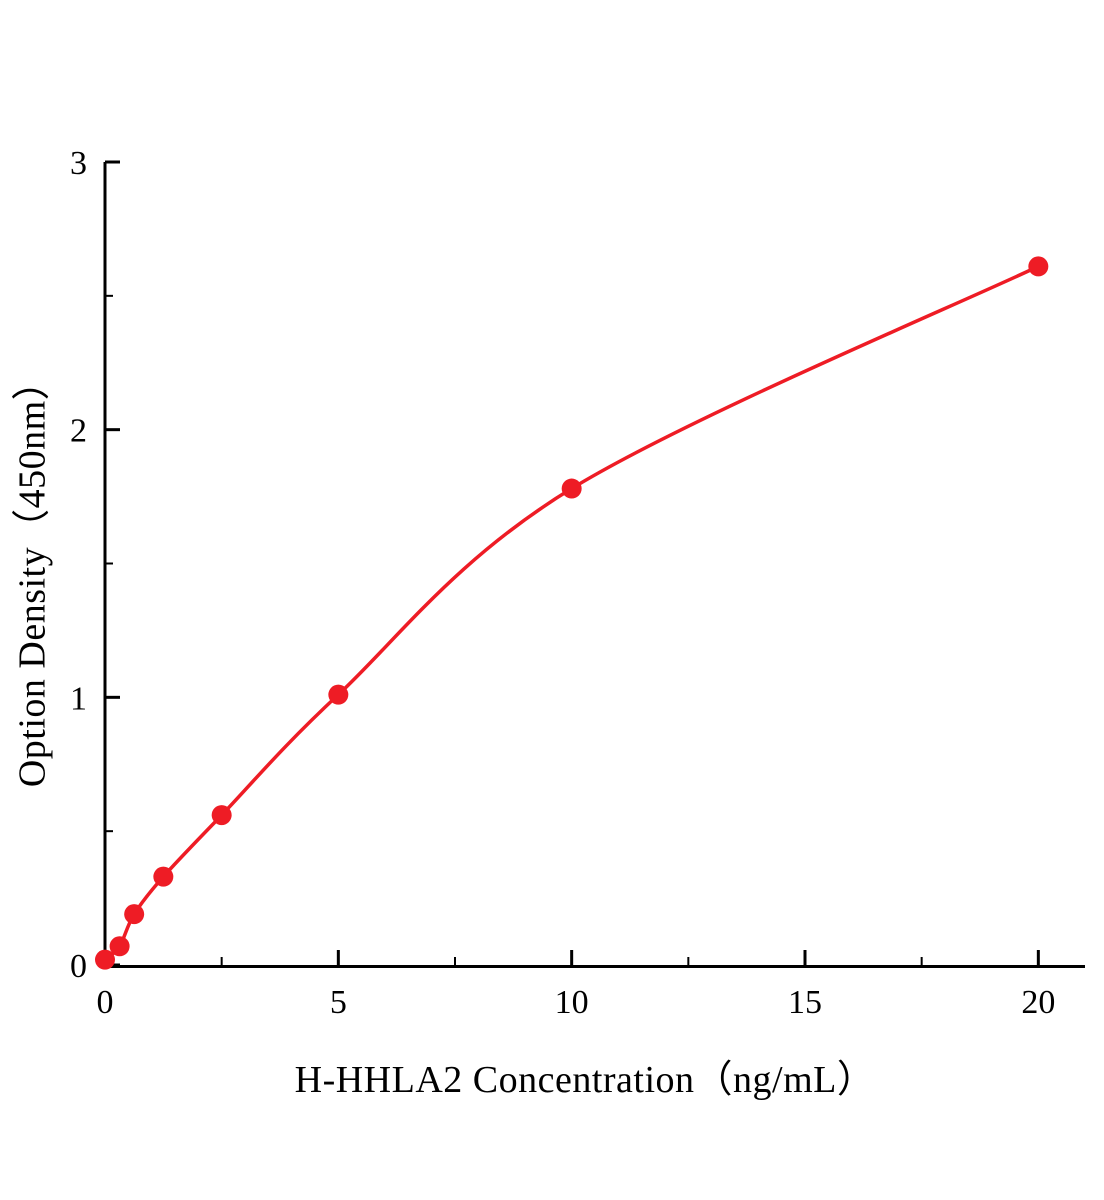 This screenshot has height=1200, width=1104. What do you see at coordinates (338, 1002) in the screenshot?
I see `x-tick-label: 5` at bounding box center [338, 1002].